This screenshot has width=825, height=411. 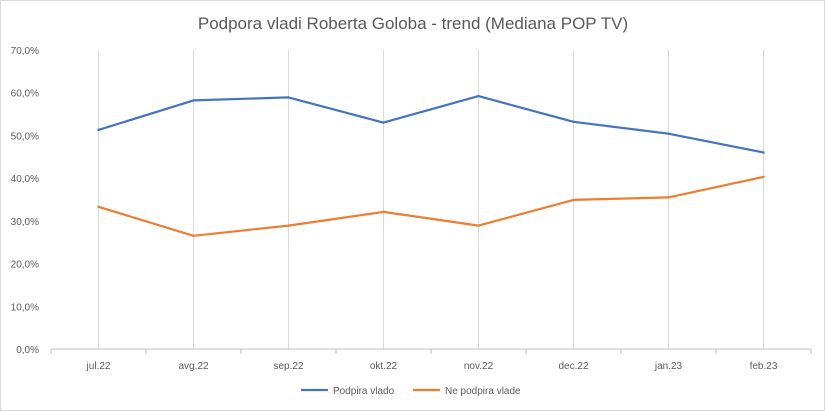 I want to click on y-tick-label: 30,0%, so click(x=25, y=222).